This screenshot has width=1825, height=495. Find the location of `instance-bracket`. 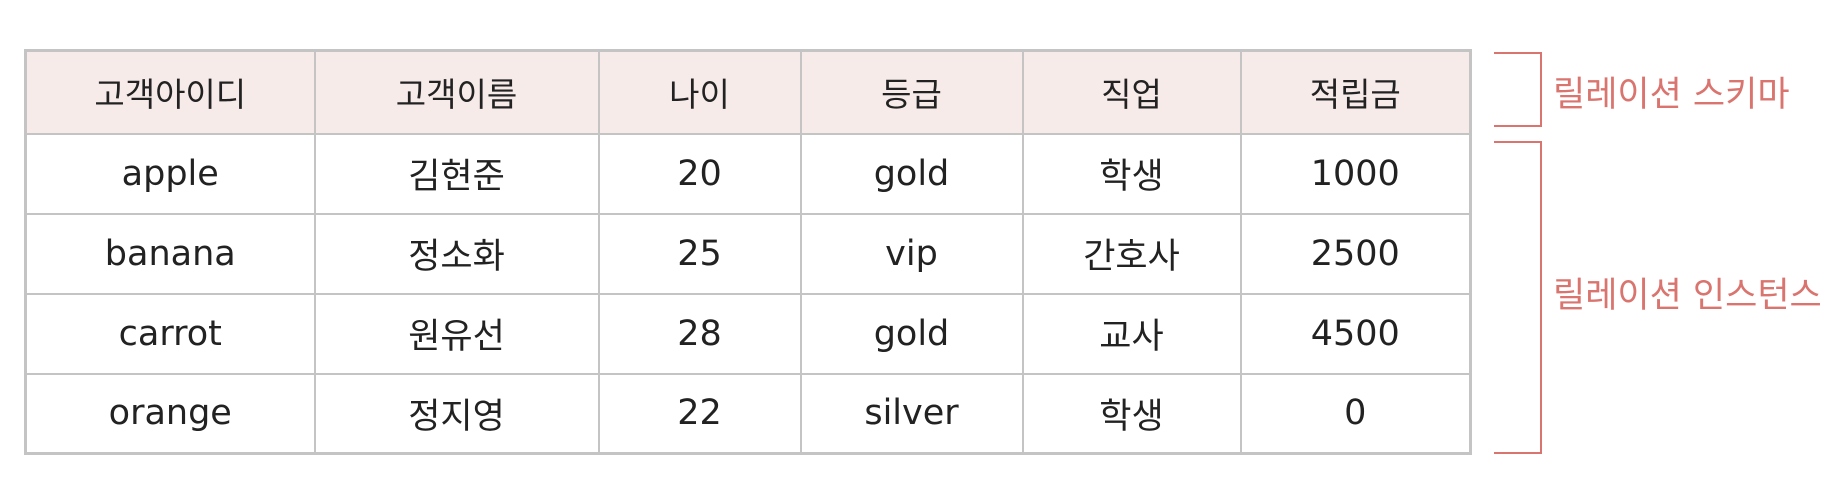

instance-bracket is located at coordinates (1518, 297).